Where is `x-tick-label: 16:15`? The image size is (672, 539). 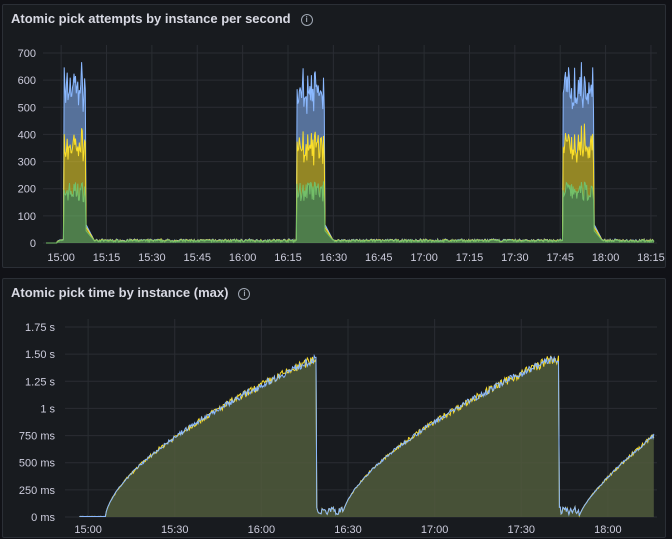
x-tick-label: 16:15 is located at coordinates (288, 258).